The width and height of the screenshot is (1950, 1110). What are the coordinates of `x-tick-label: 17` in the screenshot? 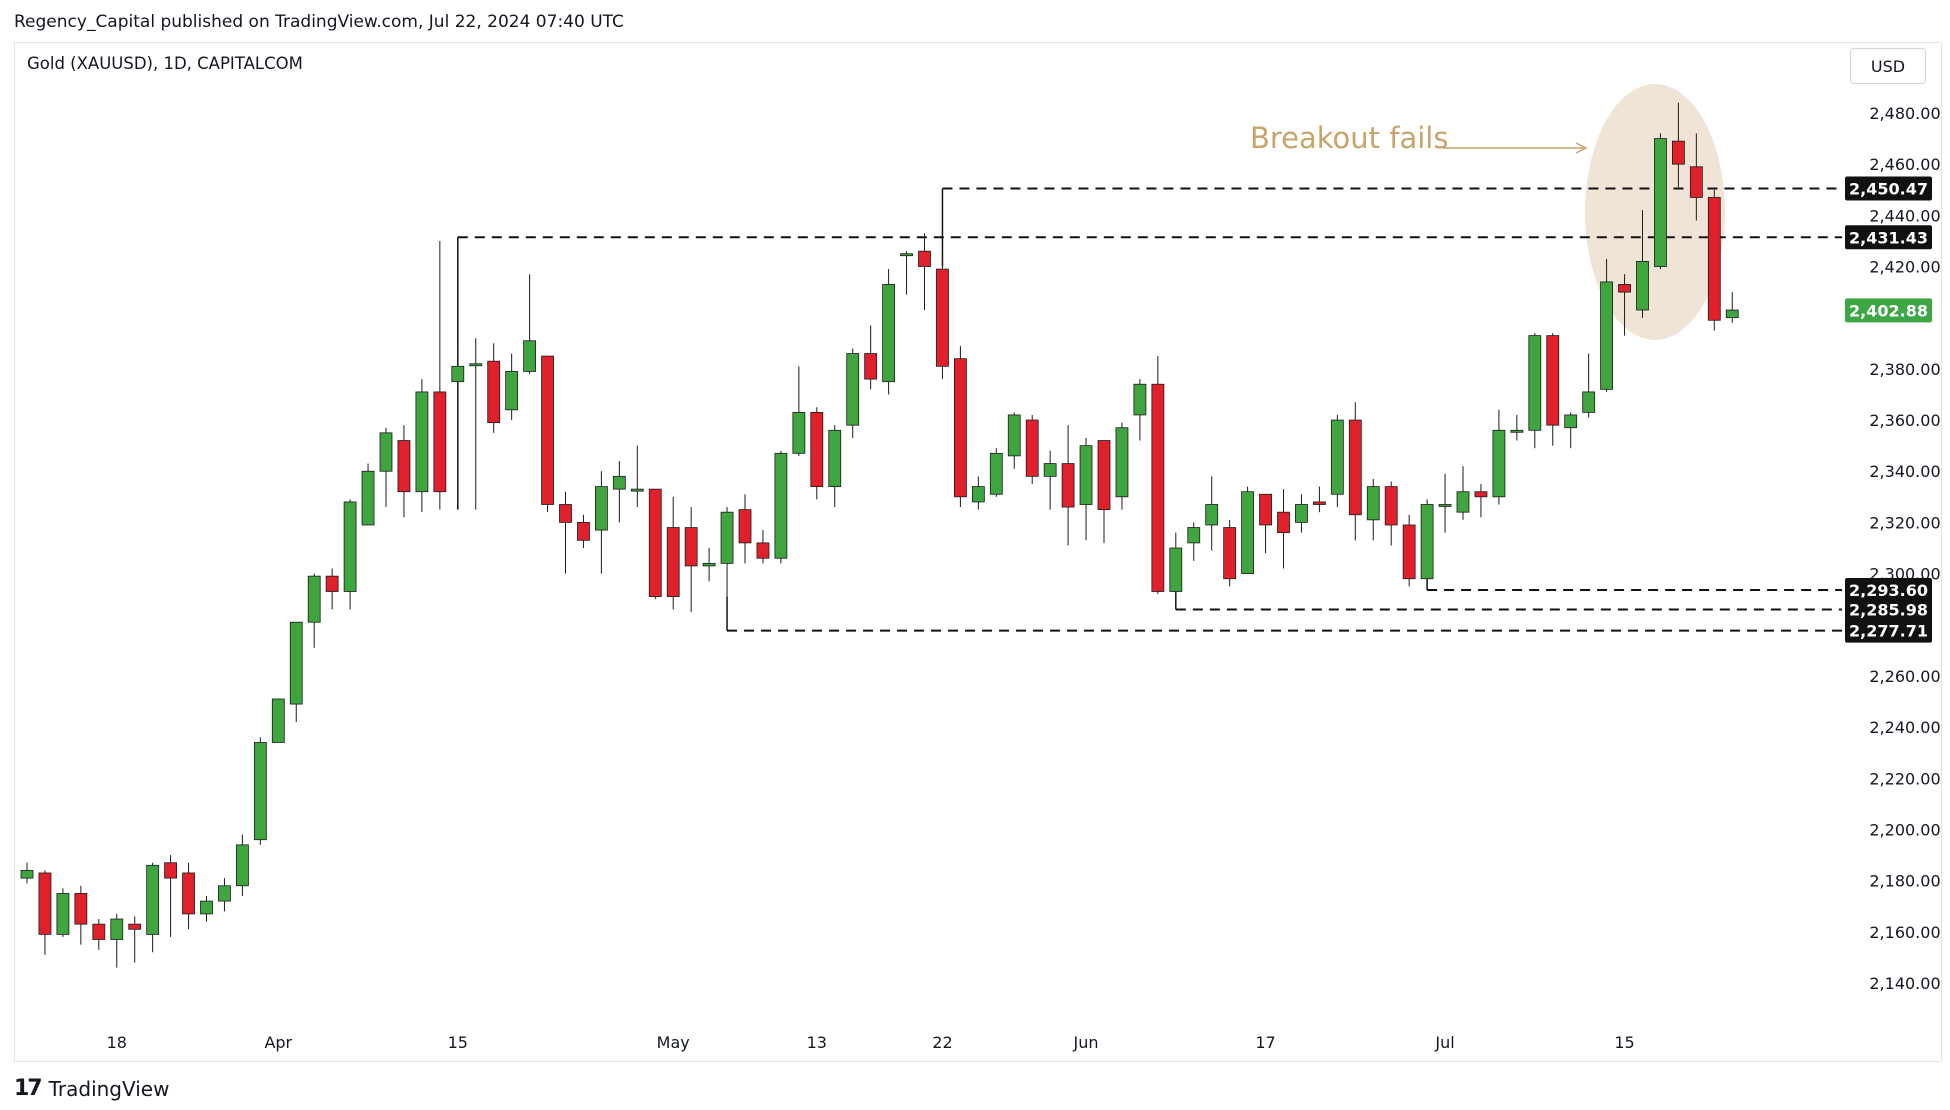 It's located at (1265, 1042).